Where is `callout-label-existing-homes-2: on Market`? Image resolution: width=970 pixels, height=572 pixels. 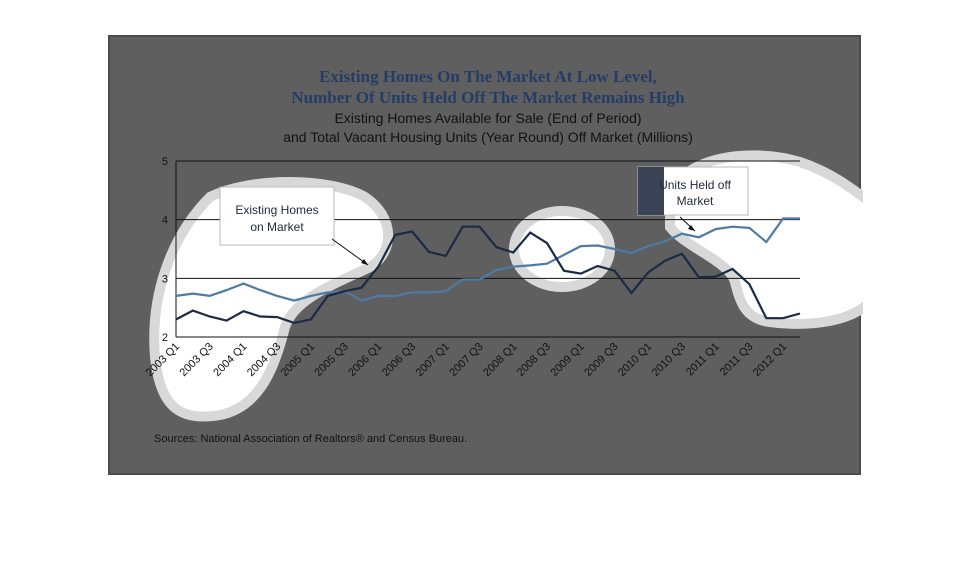
callout-label-existing-homes-2: on Market is located at coordinates (277, 227).